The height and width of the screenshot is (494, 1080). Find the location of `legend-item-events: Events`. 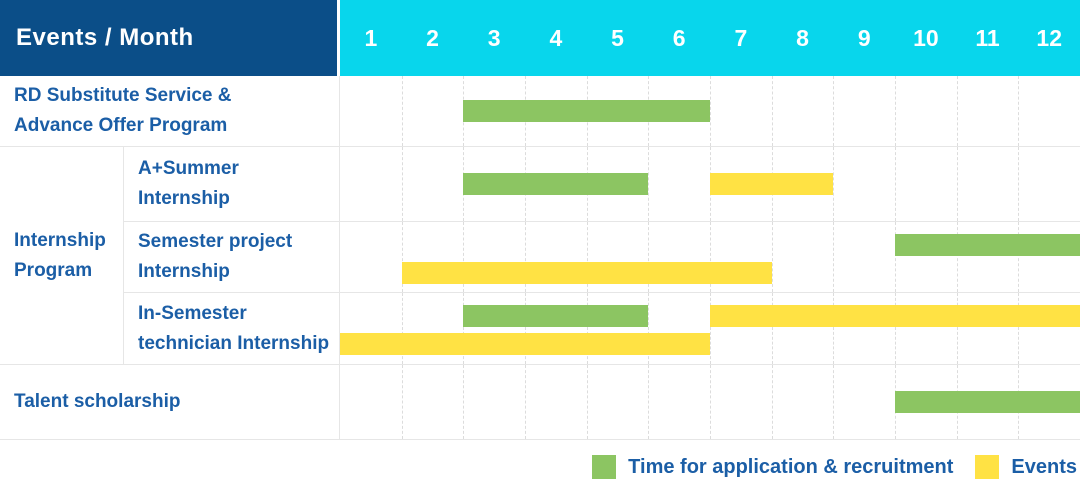

legend-item-events: Events is located at coordinates (1026, 467).